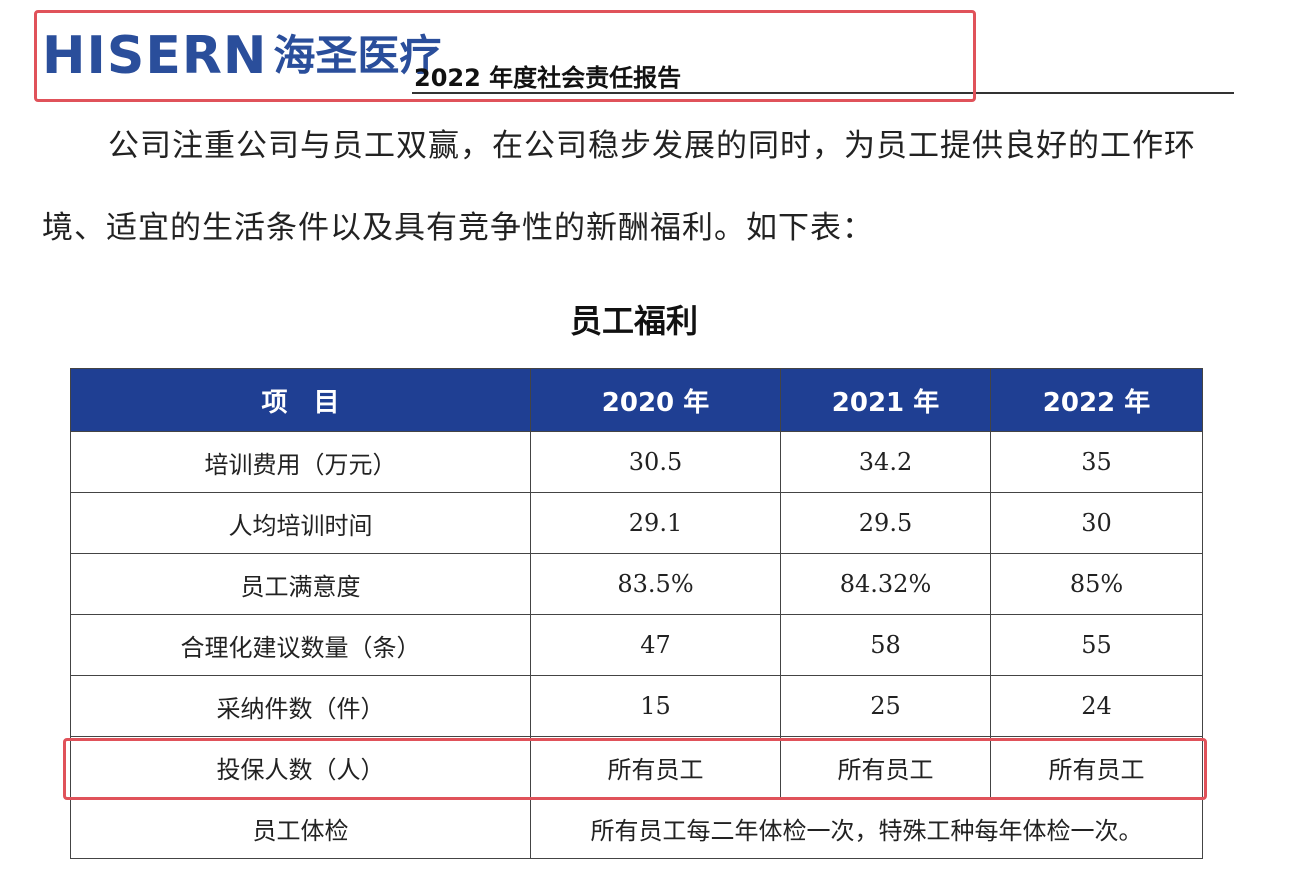 This screenshot has width=1314, height=882. What do you see at coordinates (300, 706) in the screenshot?
I see `row-label: 采纳件数（件）` at bounding box center [300, 706].